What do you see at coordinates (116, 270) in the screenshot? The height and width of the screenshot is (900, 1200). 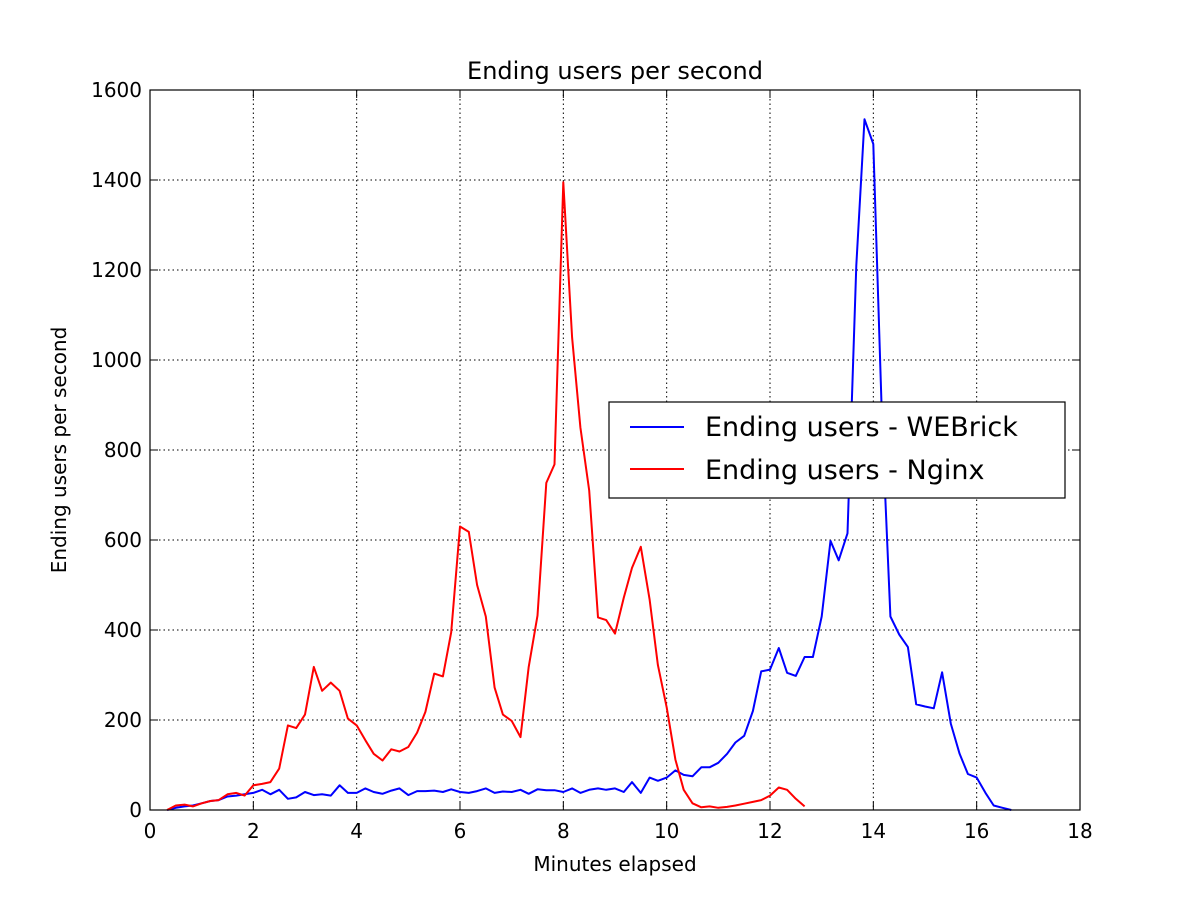 I see `y-tick-label: 1200` at bounding box center [116, 270].